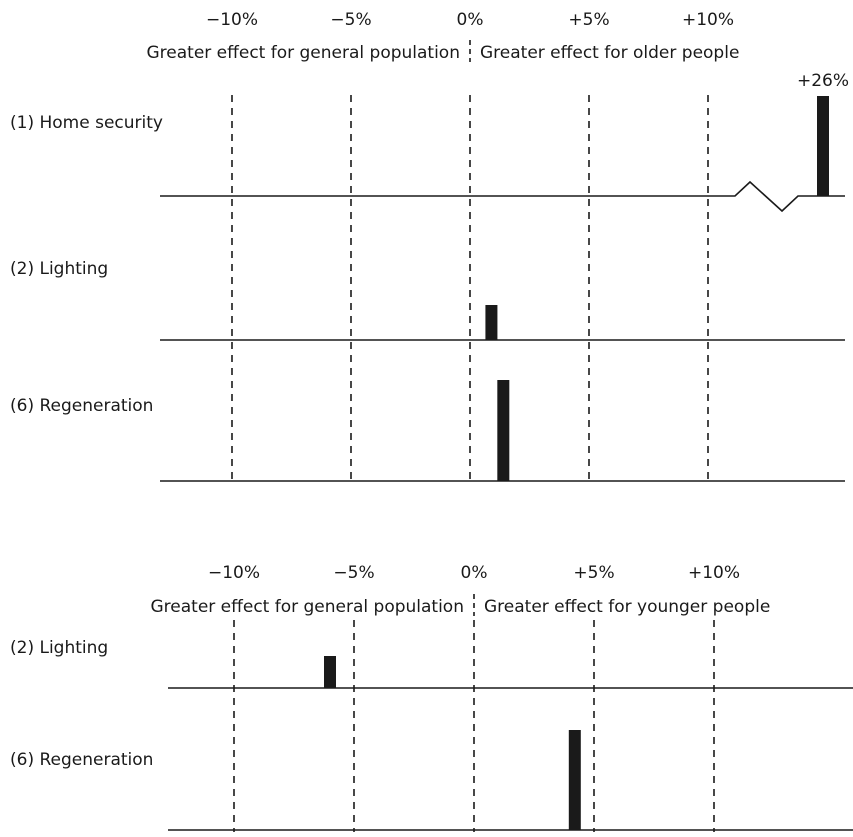 The width and height of the screenshot is (853, 837). I want to click on panel1-tick-label: −10%, so click(232, 20).